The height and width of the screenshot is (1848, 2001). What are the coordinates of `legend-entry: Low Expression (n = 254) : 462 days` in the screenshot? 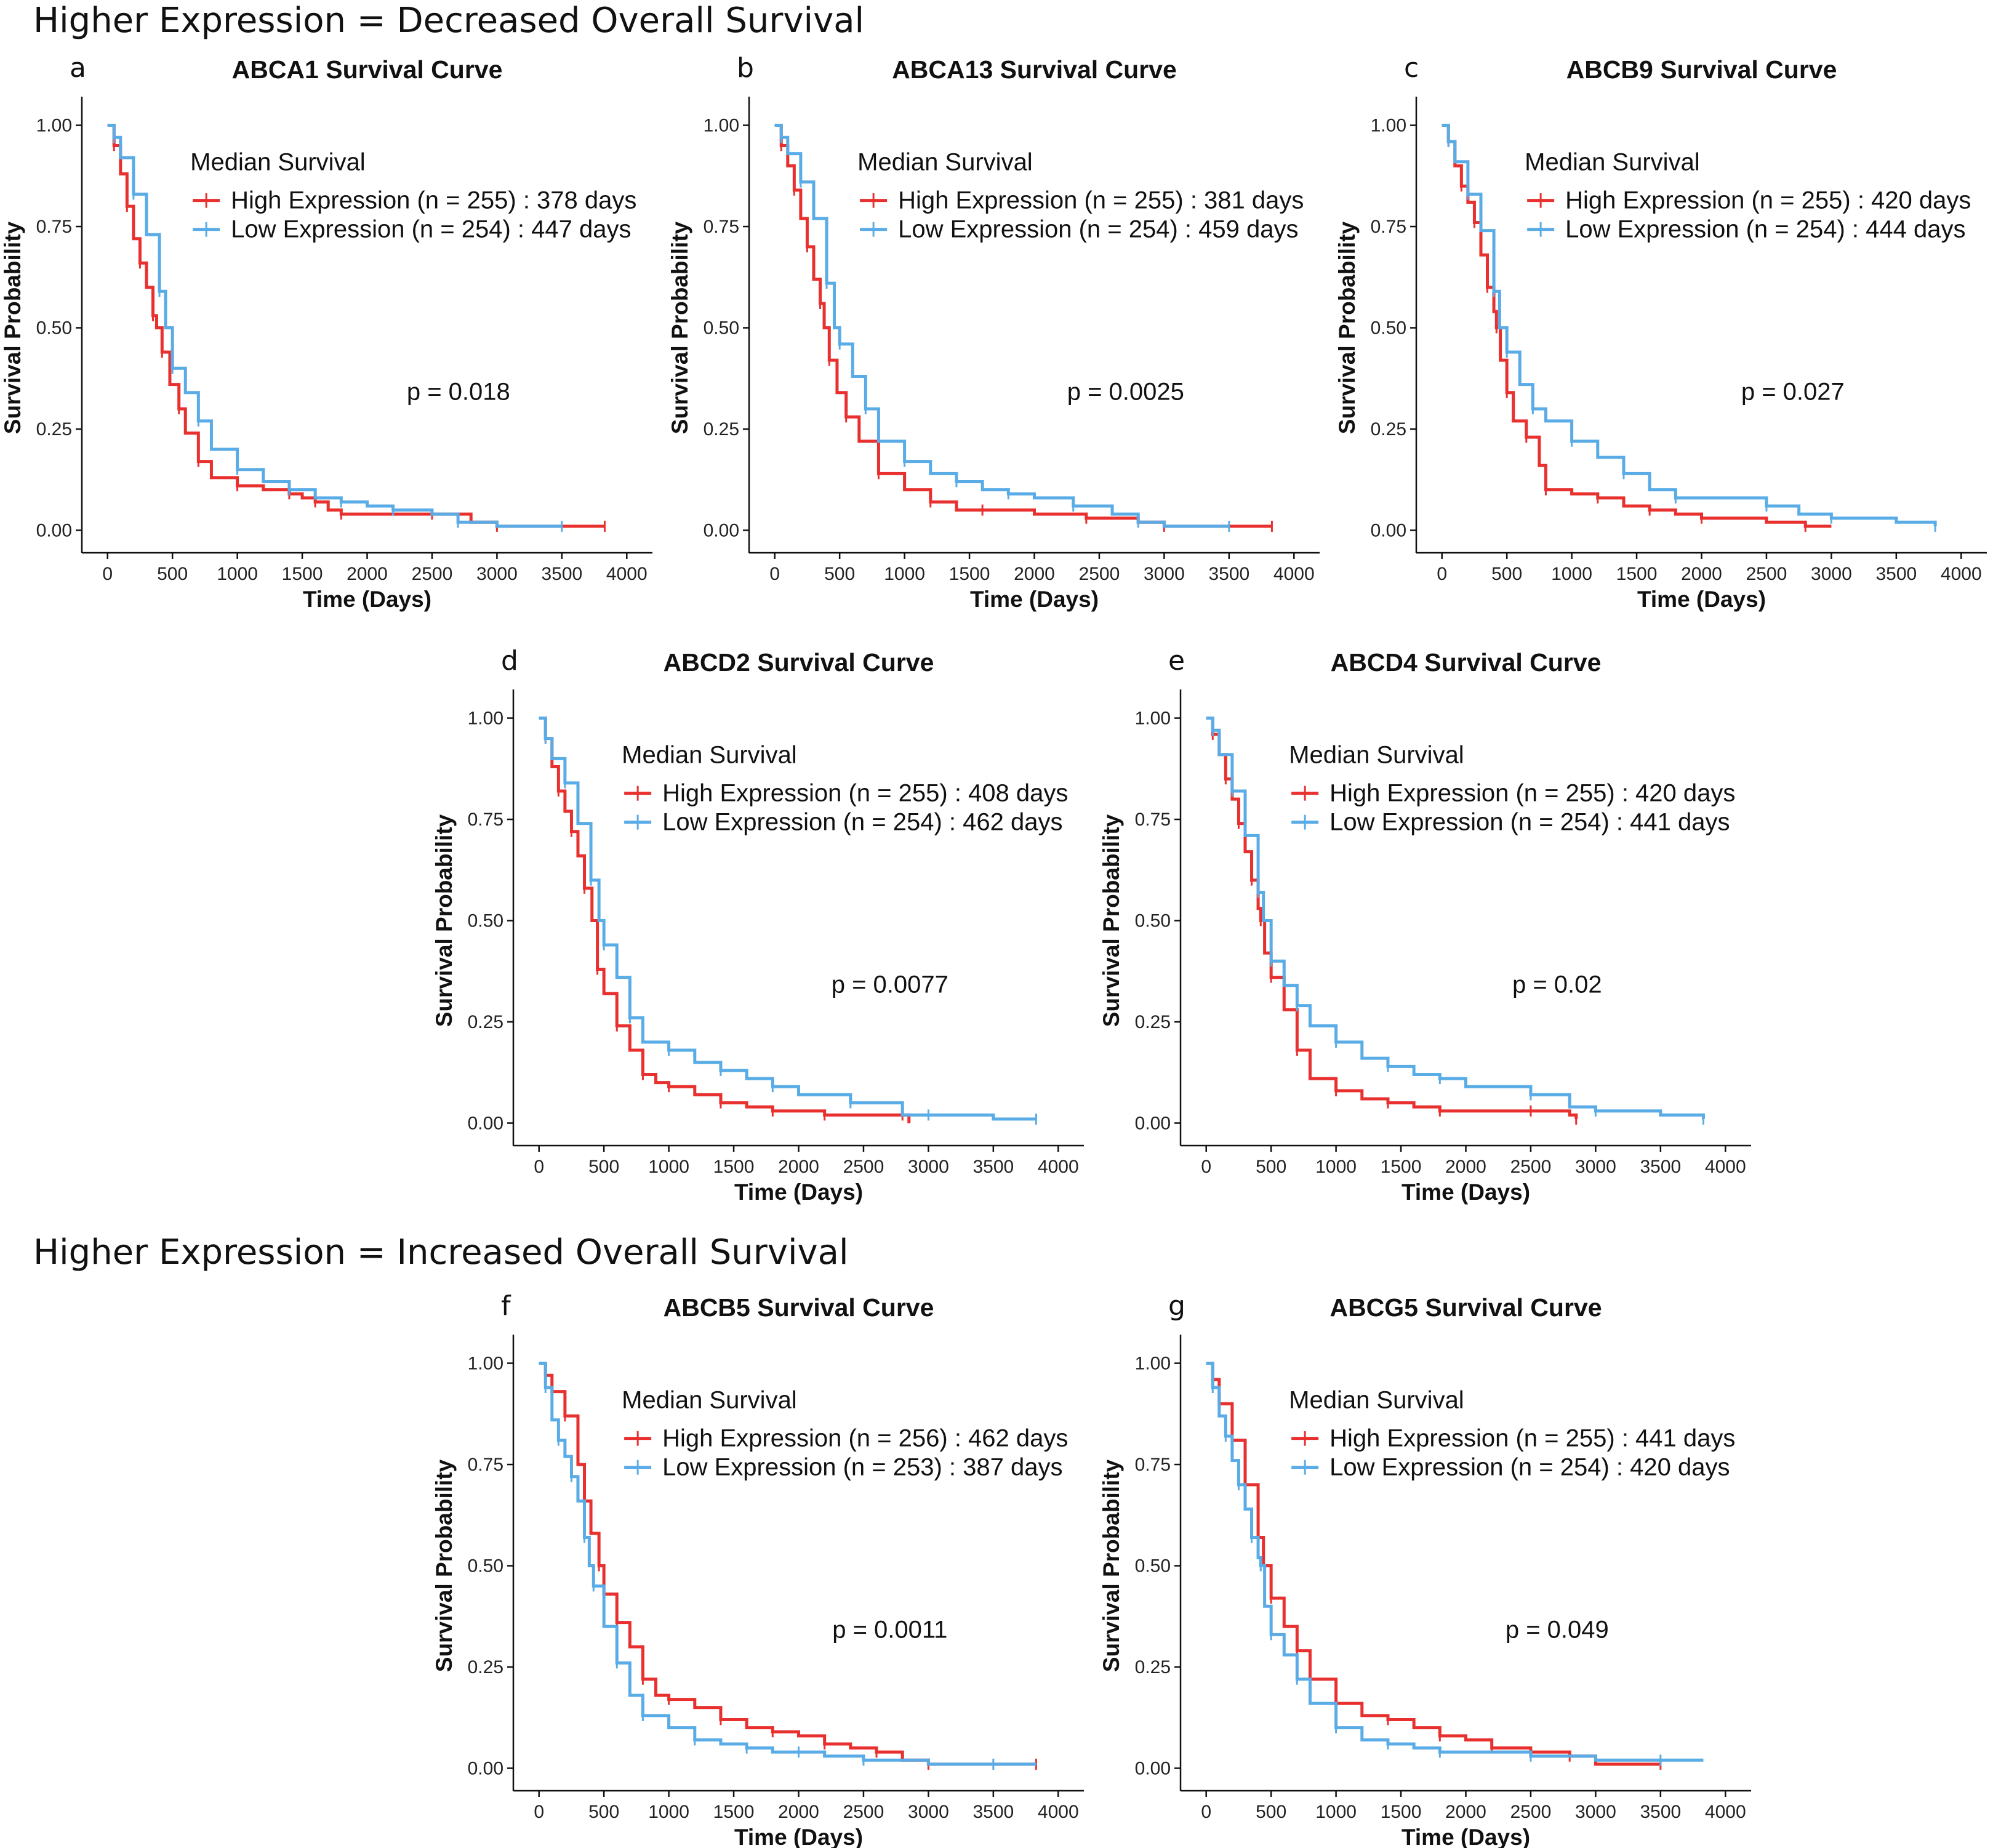 It's located at (862, 822).